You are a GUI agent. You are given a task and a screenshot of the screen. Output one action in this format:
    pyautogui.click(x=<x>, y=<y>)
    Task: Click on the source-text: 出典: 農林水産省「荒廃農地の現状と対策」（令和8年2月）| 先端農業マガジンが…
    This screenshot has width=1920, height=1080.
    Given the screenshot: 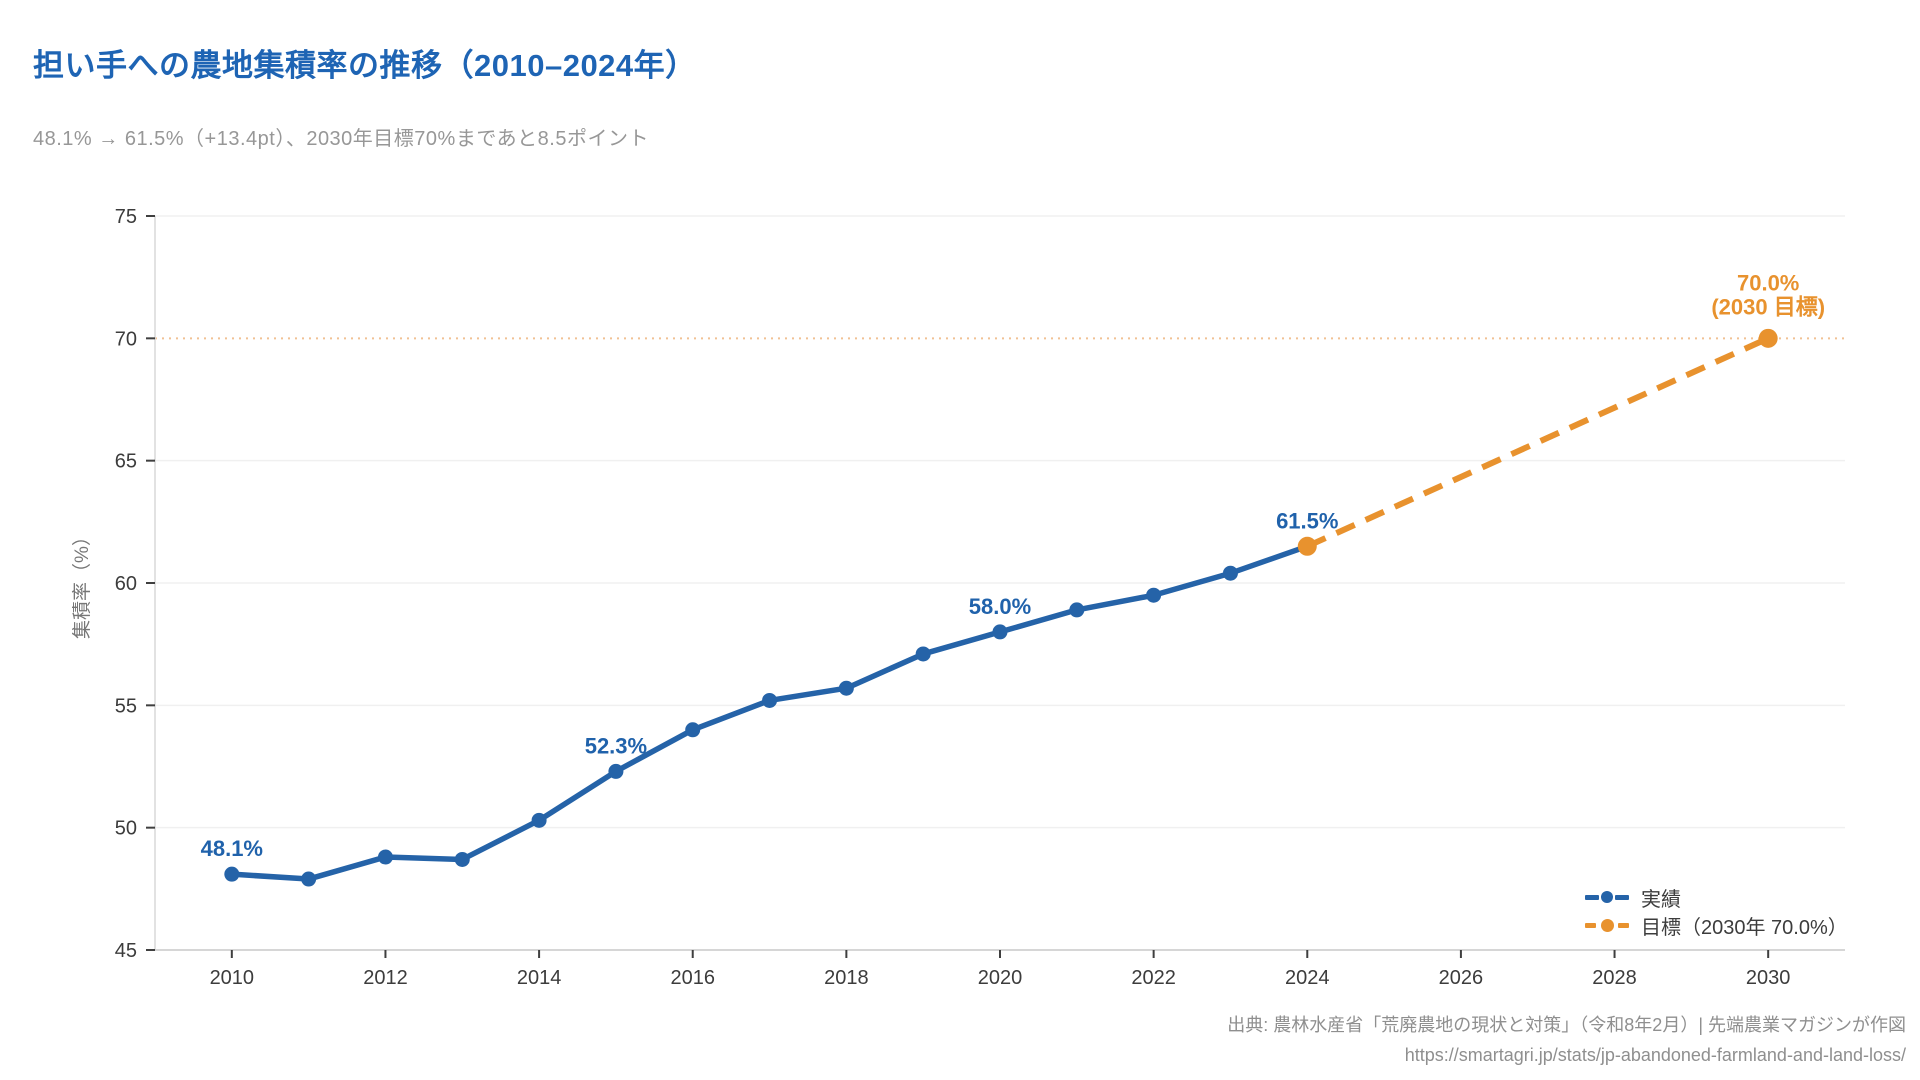 What is the action you would take?
    pyautogui.click(x=1566, y=1025)
    